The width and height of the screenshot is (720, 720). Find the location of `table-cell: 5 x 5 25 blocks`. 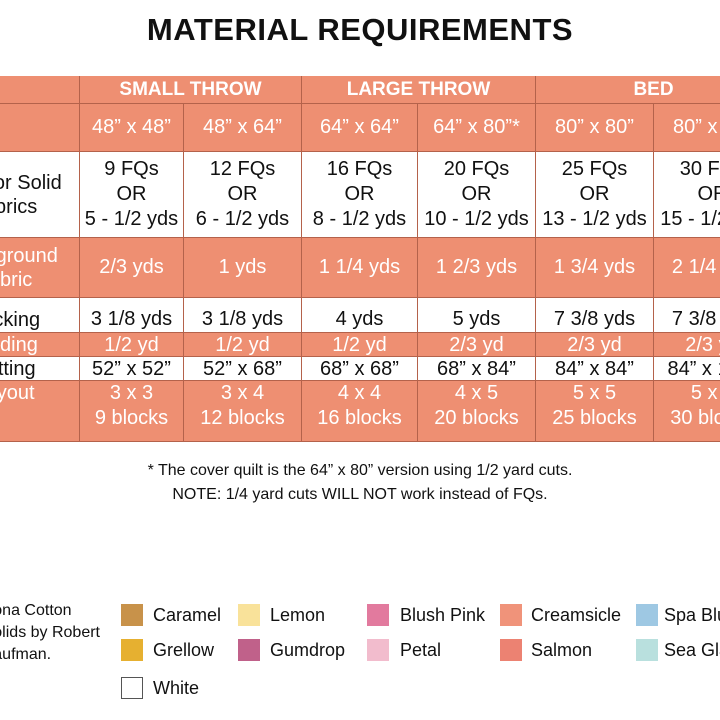

table-cell: 5 x 5 25 blocks is located at coordinates (595, 411).